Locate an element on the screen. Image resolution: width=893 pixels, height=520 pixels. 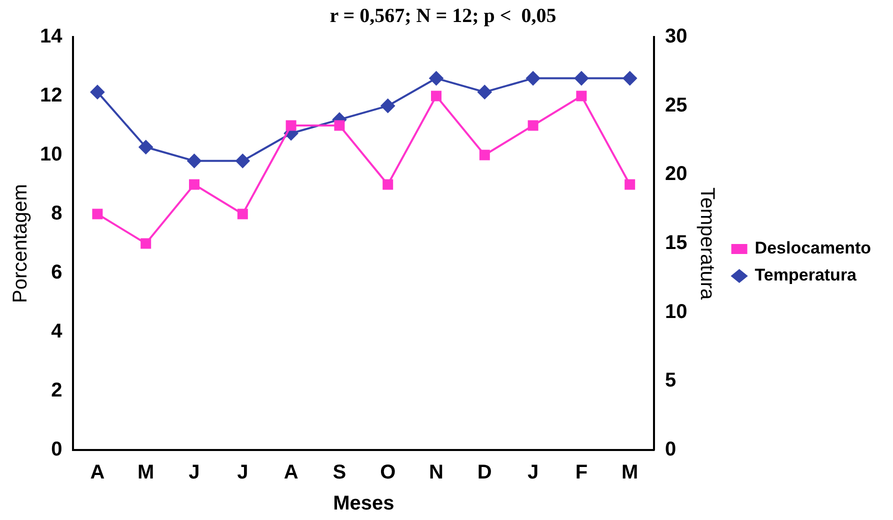
x-tick-label: D is located at coordinates (484, 473).